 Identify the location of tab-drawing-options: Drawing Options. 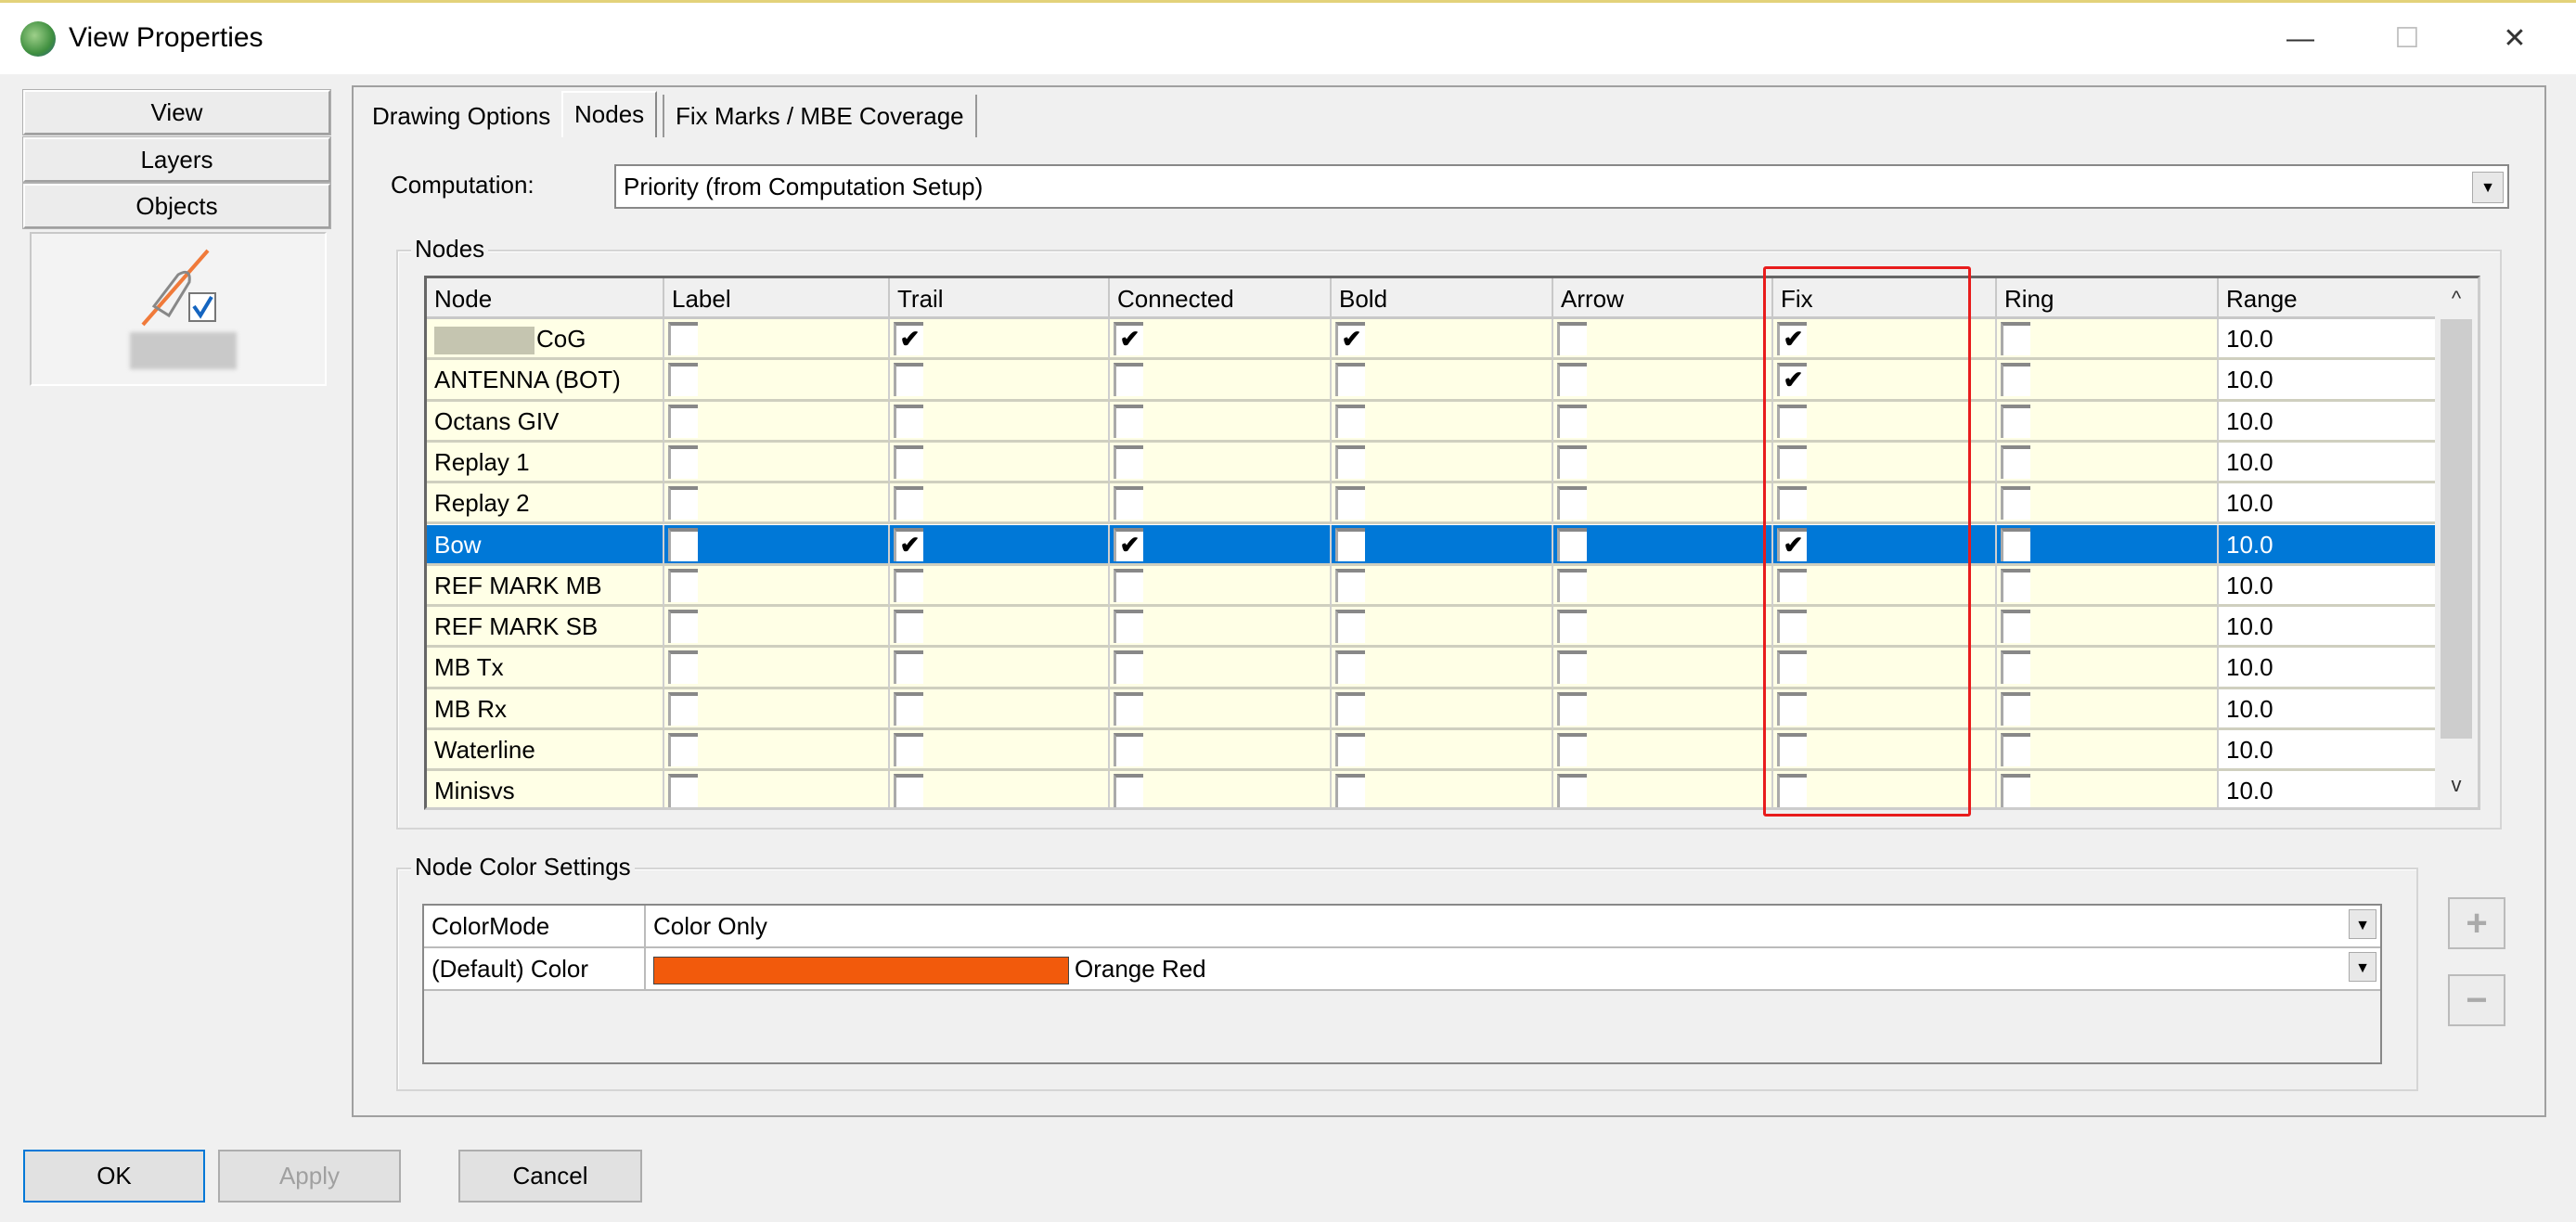
(461, 116).